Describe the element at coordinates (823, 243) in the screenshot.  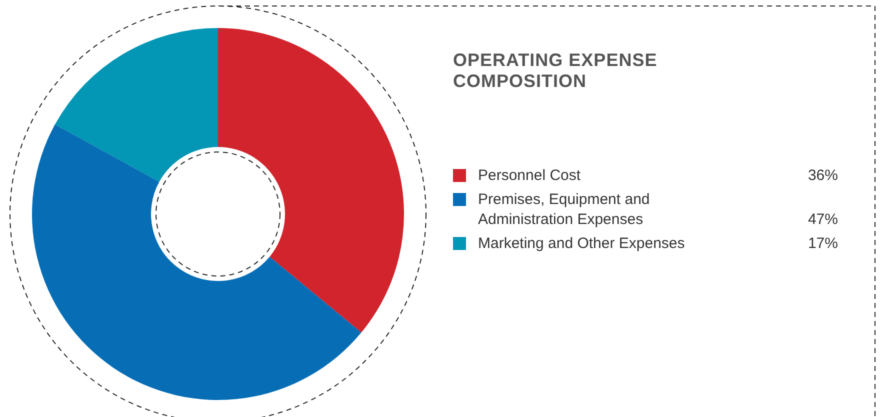
I see `data-label: 17%` at that location.